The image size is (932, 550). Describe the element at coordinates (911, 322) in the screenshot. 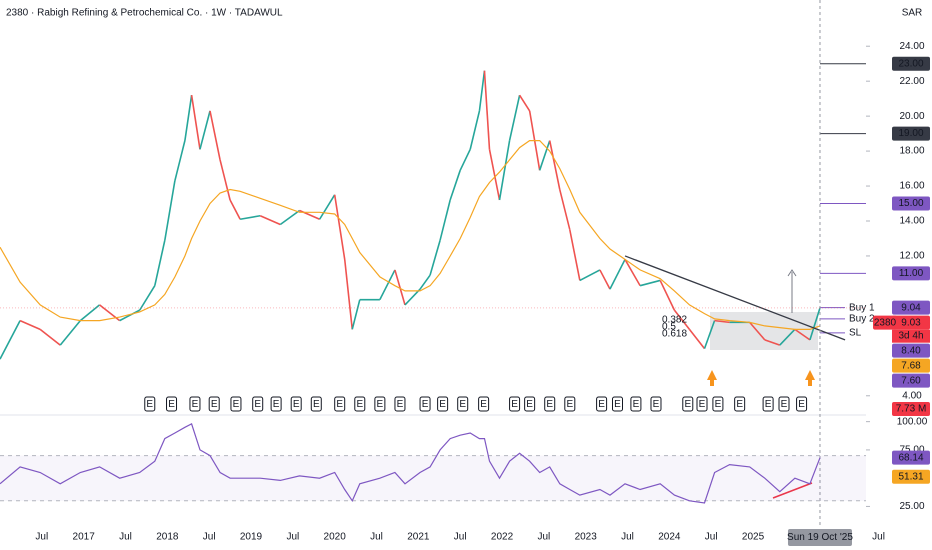

I see `price-tag-label: 9.03` at that location.